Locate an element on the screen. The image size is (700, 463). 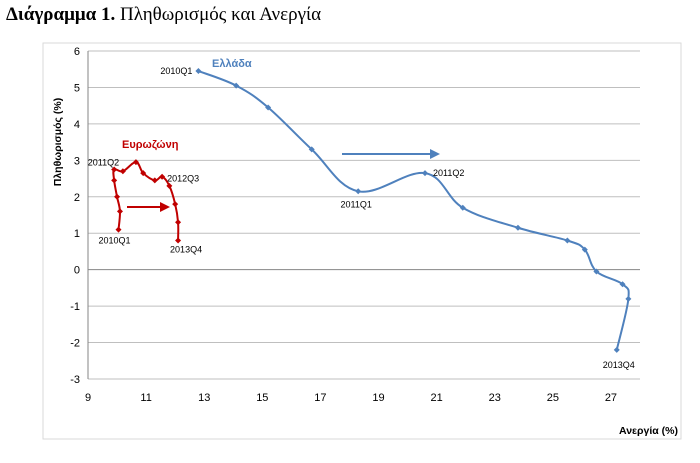
x-tick-label: 15 is located at coordinates (262, 398).